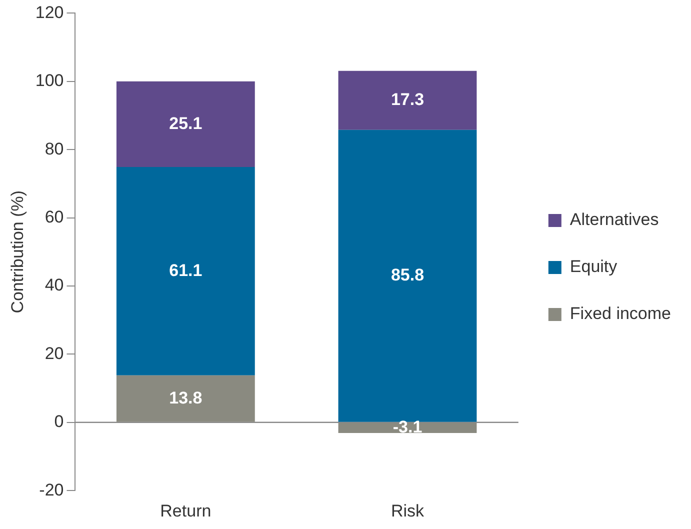 The image size is (691, 529). What do you see at coordinates (59, 422) in the screenshot?
I see `y-tick-label: 0` at bounding box center [59, 422].